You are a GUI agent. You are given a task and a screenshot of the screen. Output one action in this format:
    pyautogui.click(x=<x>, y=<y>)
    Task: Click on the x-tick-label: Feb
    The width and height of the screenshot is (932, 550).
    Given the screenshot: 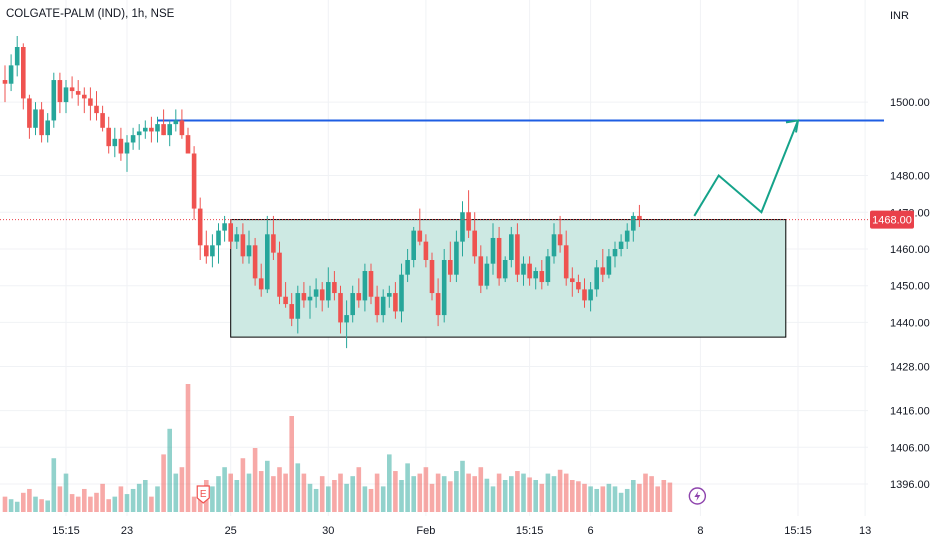 What is the action you would take?
    pyautogui.click(x=425, y=531)
    